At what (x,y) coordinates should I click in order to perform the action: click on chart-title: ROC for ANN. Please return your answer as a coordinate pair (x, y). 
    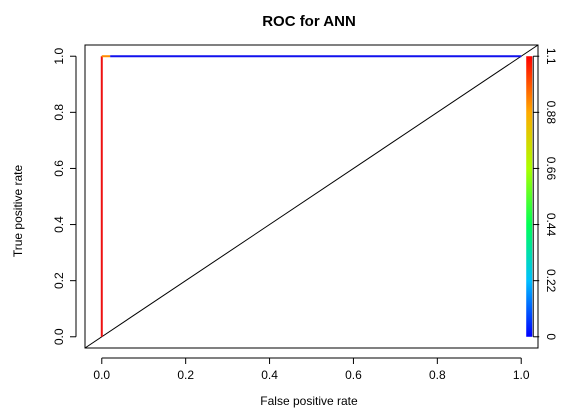
    Looking at the image, I should click on (309, 21).